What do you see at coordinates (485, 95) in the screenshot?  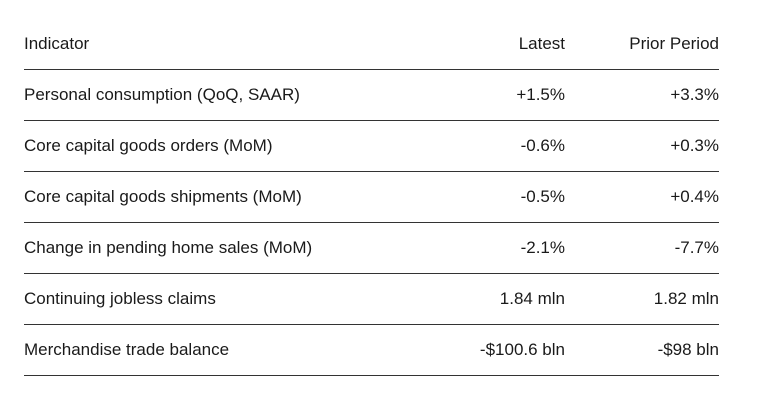 I see `latest-cell: +1.5%` at bounding box center [485, 95].